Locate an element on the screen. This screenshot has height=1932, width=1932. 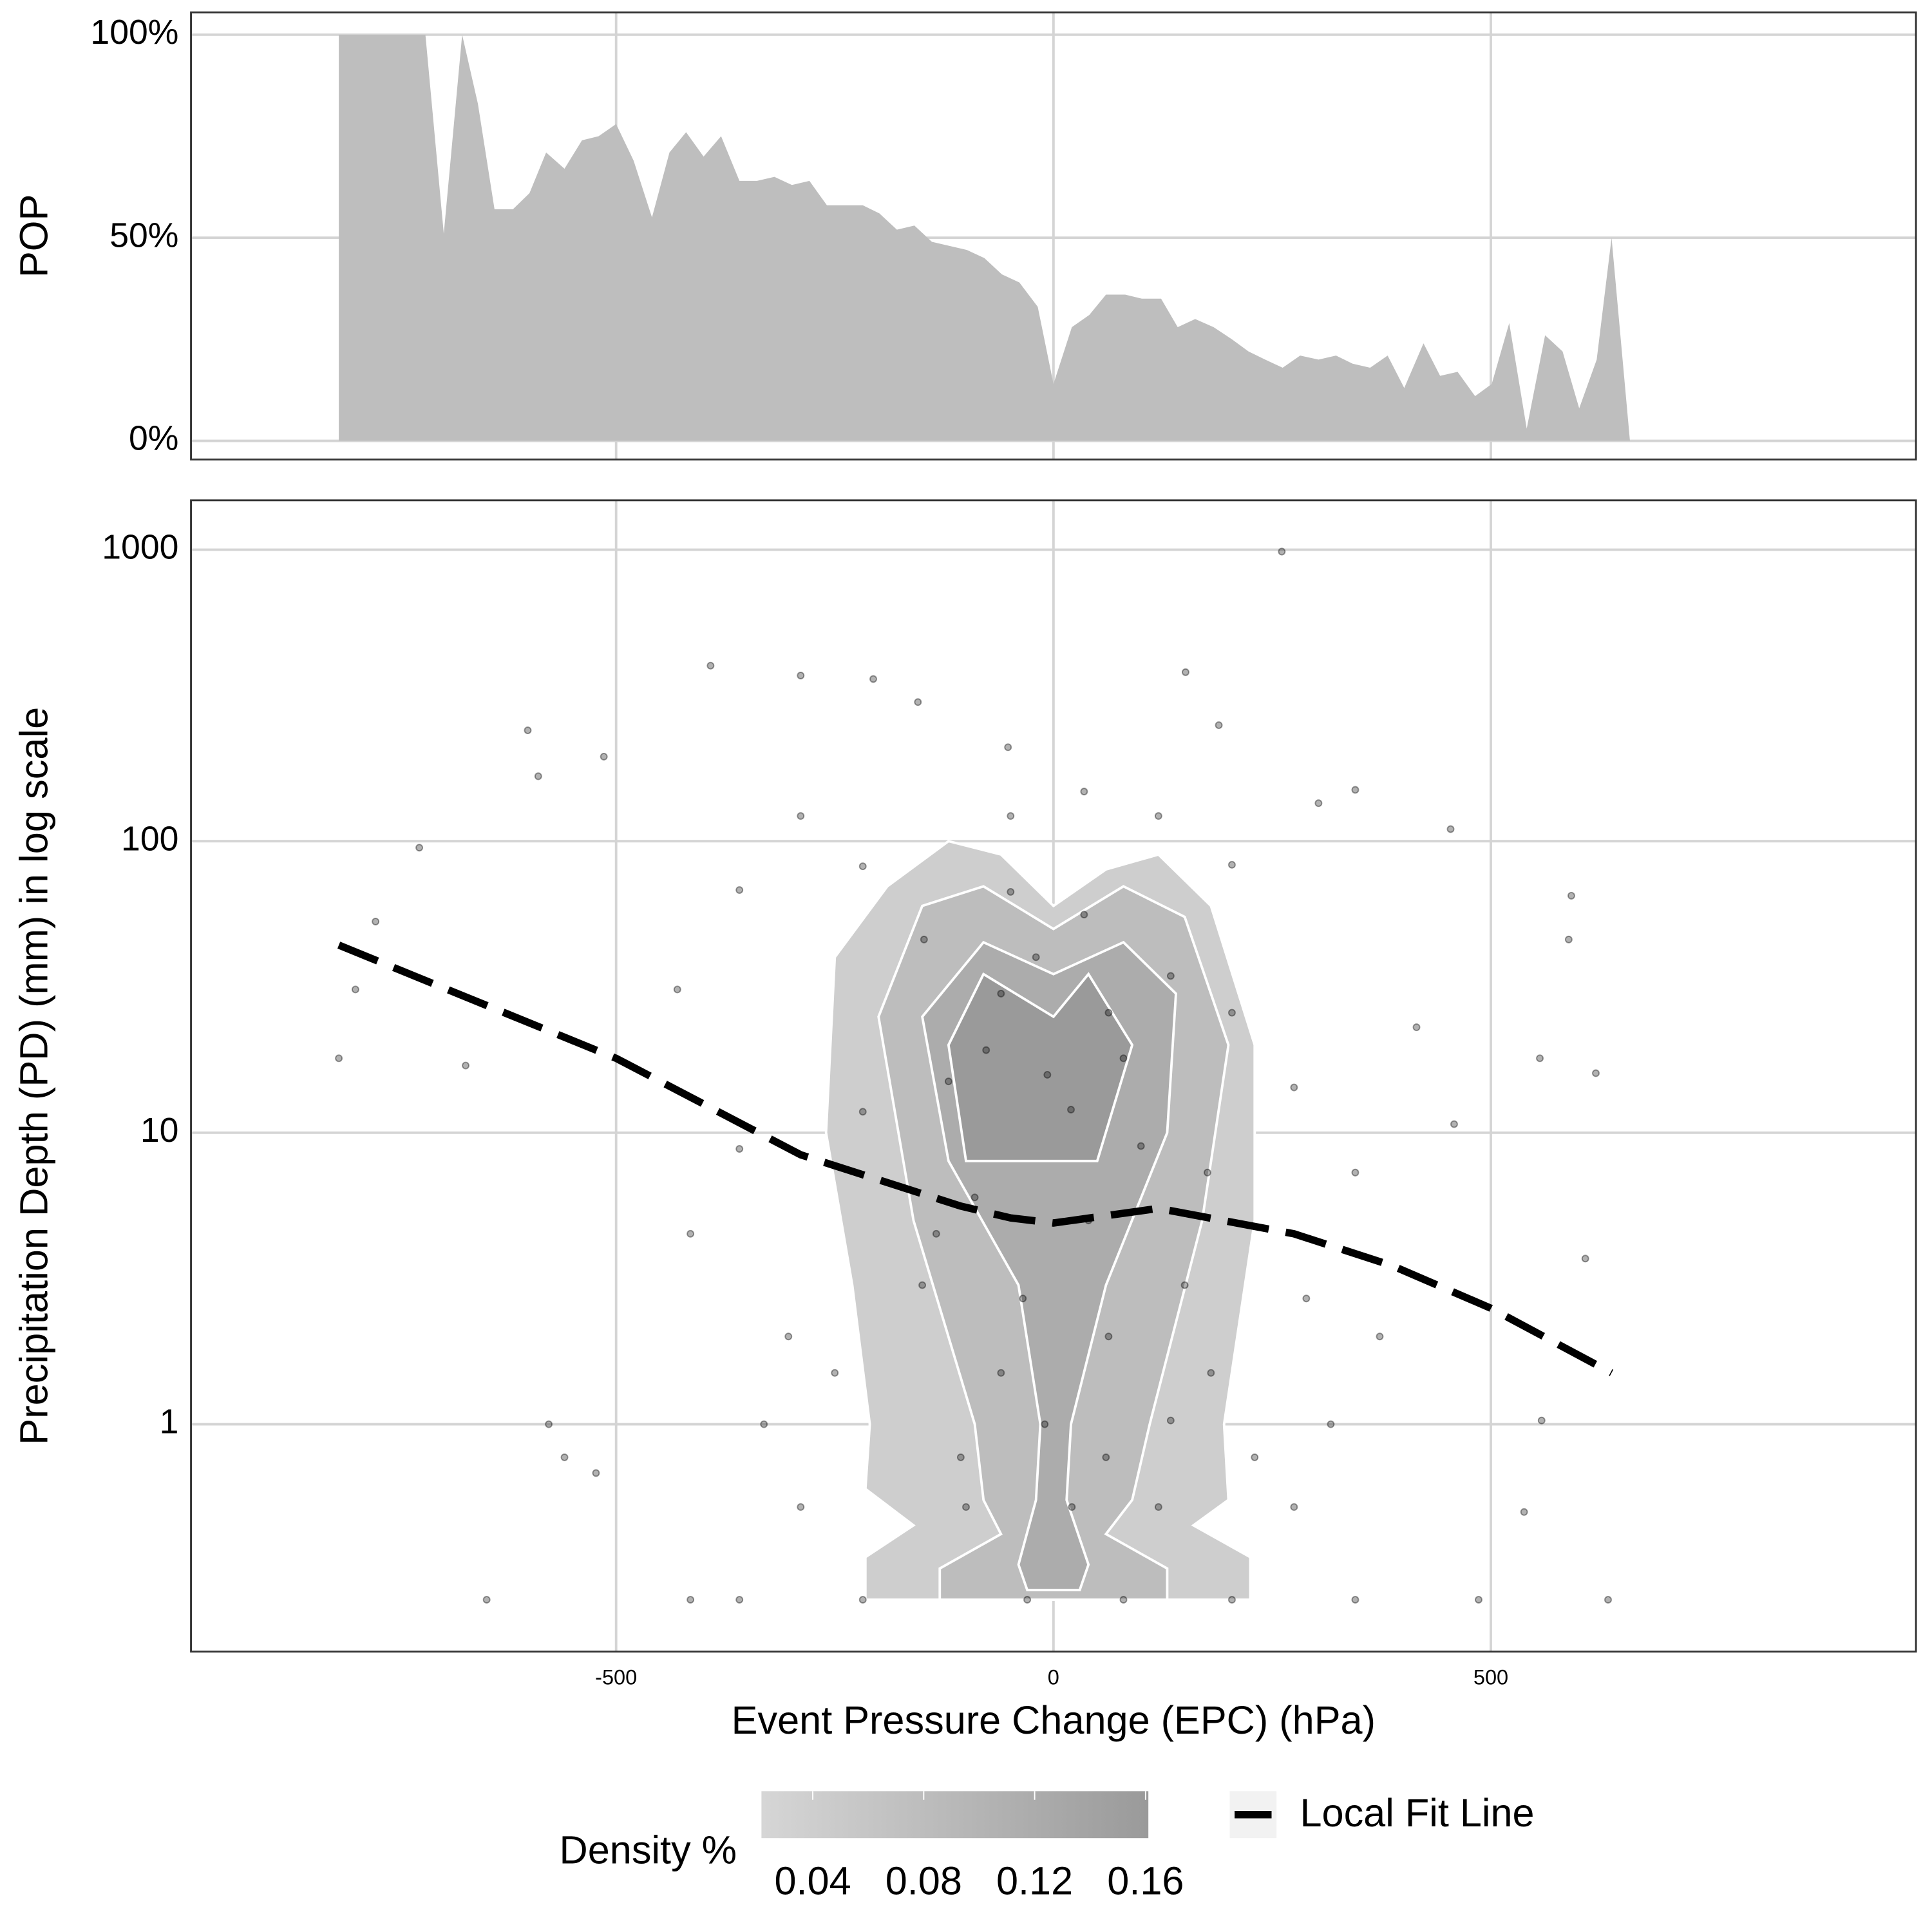
y-tick-label: 10 is located at coordinates (159, 1130).